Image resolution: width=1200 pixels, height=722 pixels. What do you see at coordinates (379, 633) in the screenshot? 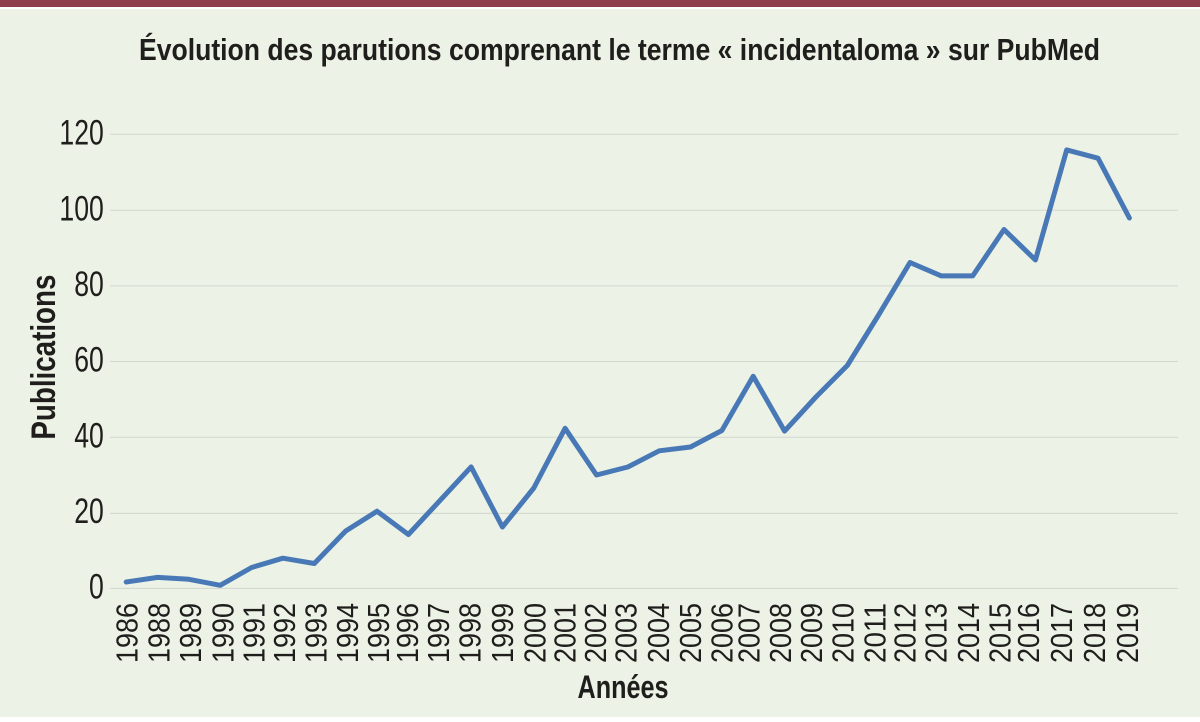
I see `svg-text: 1995` at bounding box center [379, 633].